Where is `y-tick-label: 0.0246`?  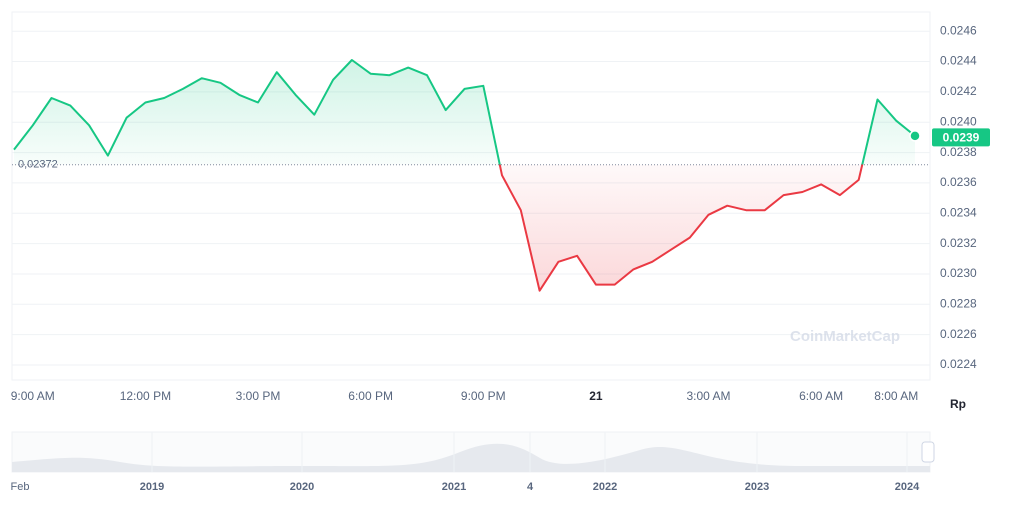
y-tick-label: 0.0246 is located at coordinates (958, 30).